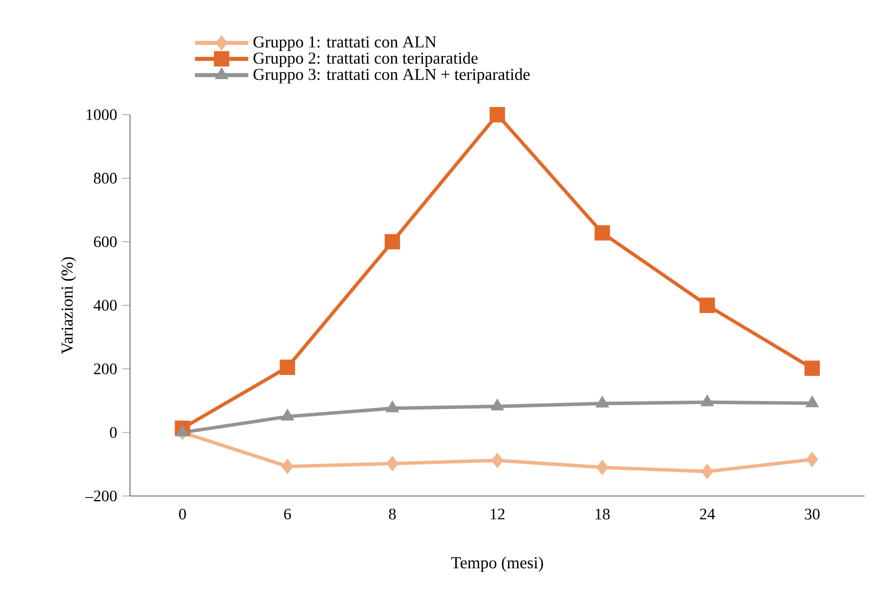 The image size is (890, 589). What do you see at coordinates (603, 514) in the screenshot?
I see `x-tick-label: 18` at bounding box center [603, 514].